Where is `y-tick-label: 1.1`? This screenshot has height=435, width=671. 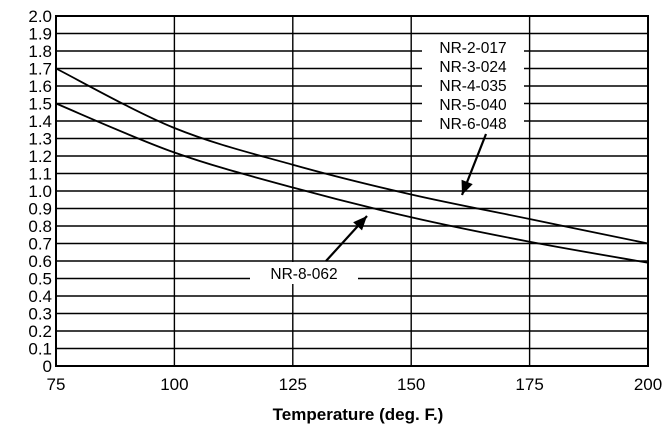 y-tick-label: 1.1 is located at coordinates (40, 174).